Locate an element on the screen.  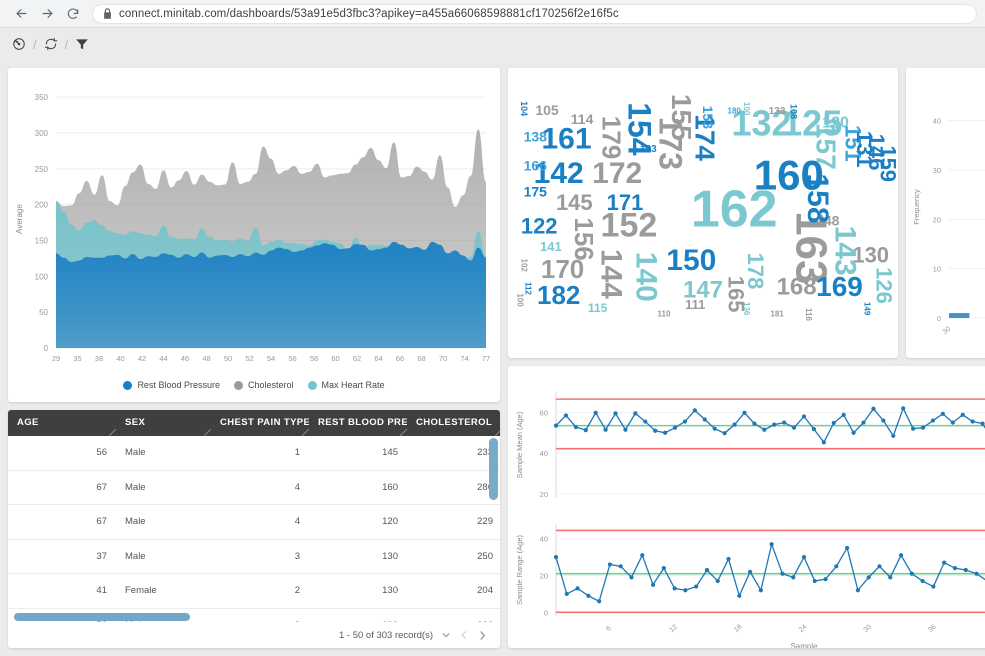
legend-item: Max Heart Rate is located at coordinates (346, 385).